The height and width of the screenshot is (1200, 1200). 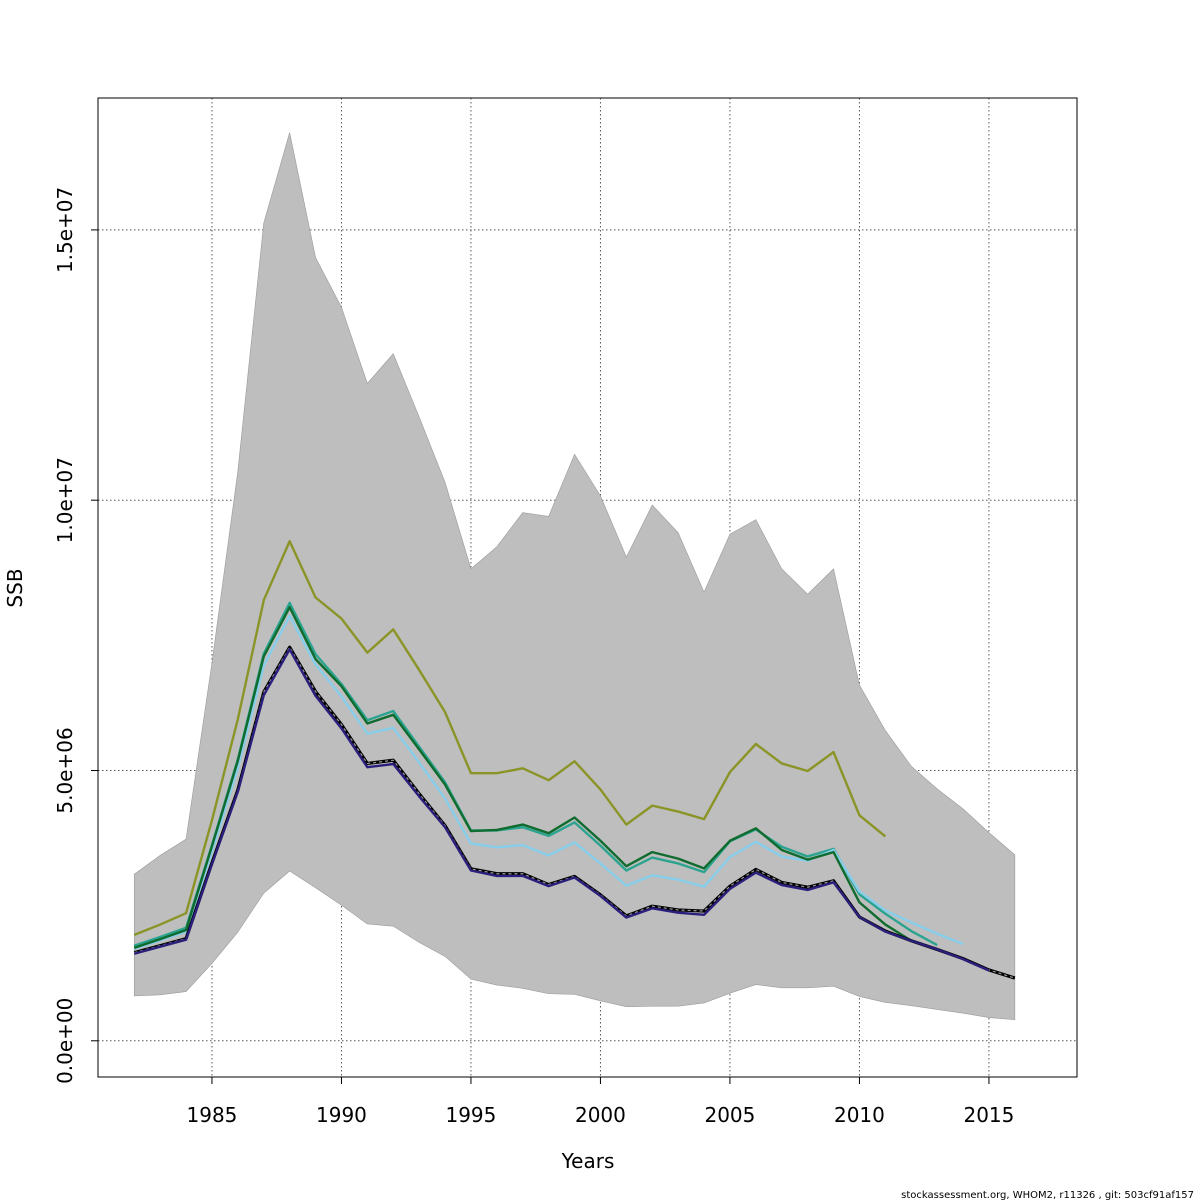 I want to click on x-axis-title: Years, so click(x=588, y=1161).